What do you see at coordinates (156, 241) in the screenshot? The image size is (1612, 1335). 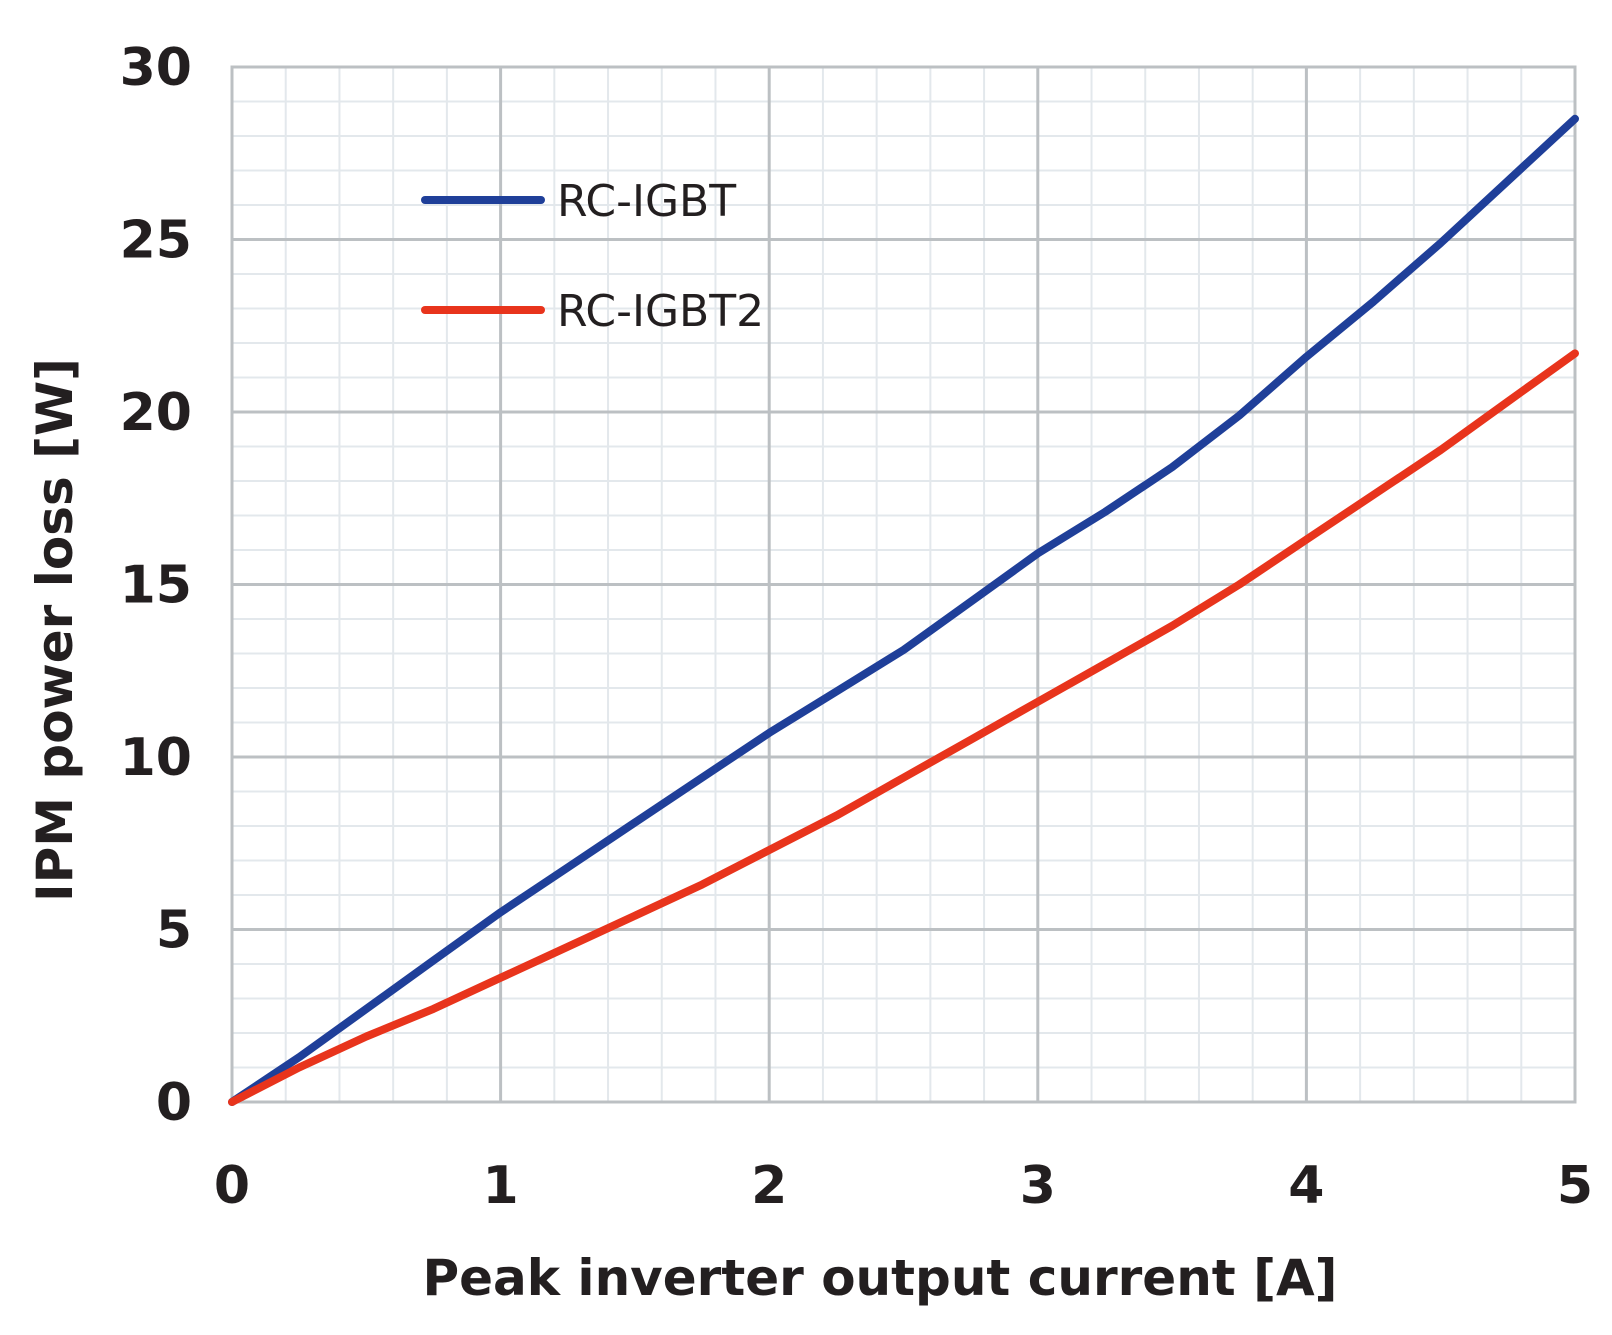 I see `y-tick-label: 25` at bounding box center [156, 241].